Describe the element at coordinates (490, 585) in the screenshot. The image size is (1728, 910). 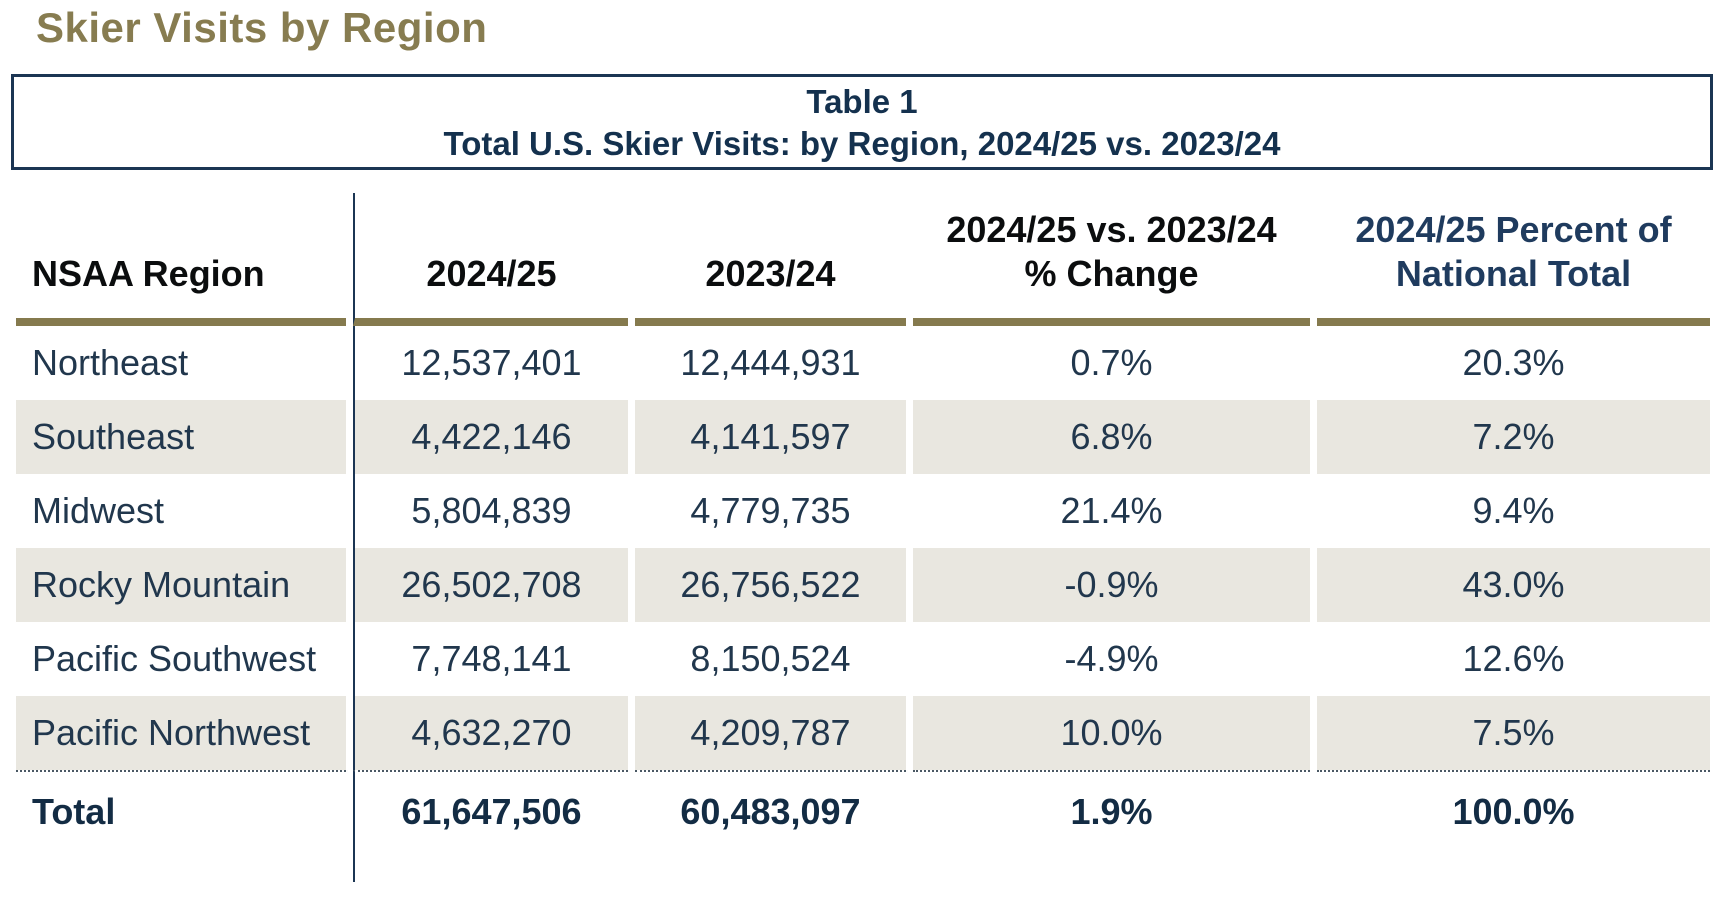
I see `cell-current: 26,502,708` at that location.